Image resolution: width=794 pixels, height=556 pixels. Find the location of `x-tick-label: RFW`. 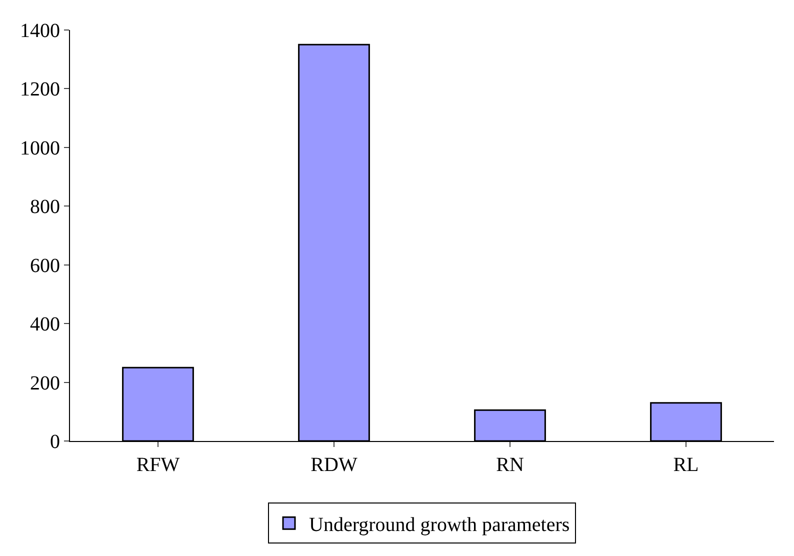

x-tick-label: RFW is located at coordinates (158, 465).